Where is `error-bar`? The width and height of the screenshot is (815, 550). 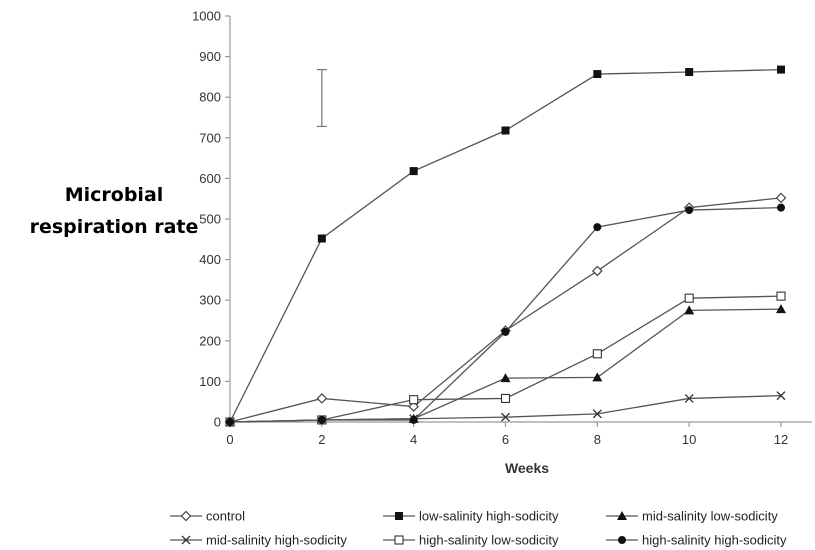
error-bar is located at coordinates (321, 98).